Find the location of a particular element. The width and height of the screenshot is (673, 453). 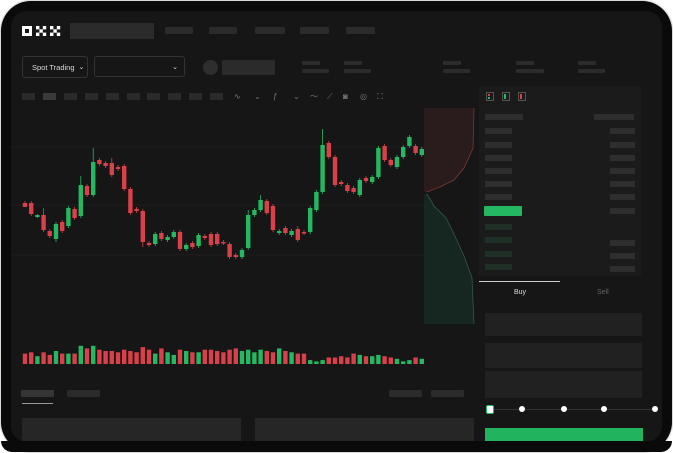

buy-submit-button is located at coordinates (564, 435).